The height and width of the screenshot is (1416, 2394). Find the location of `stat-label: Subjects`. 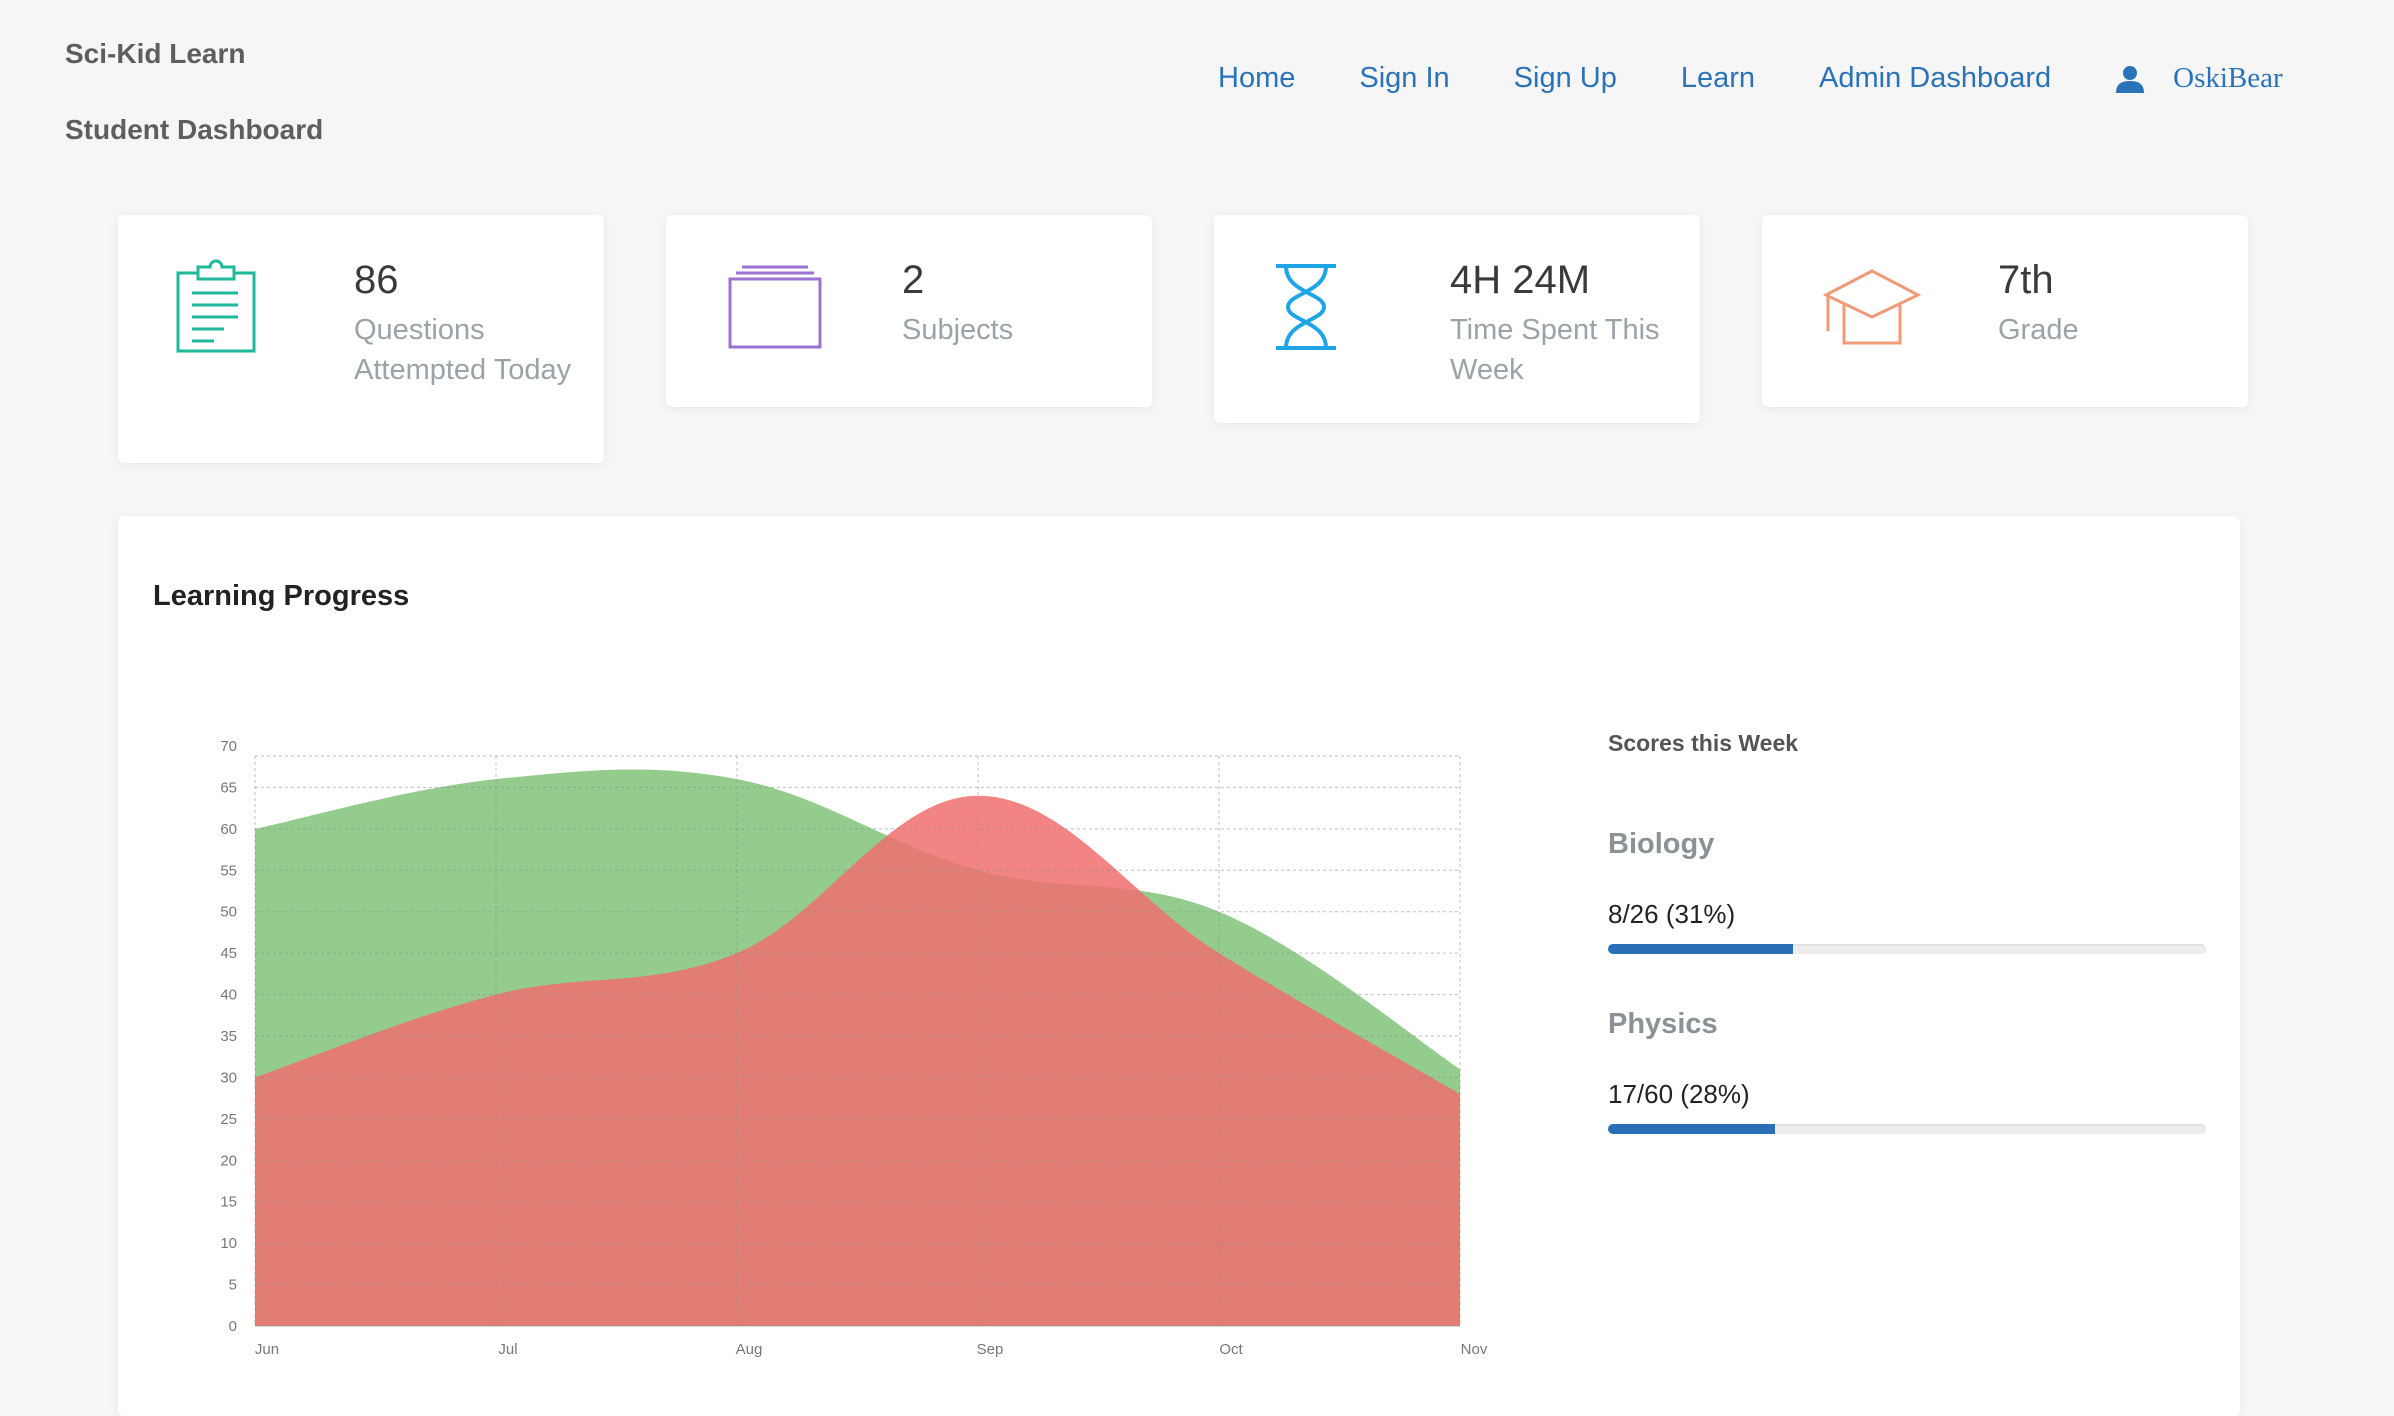

stat-label: Subjects is located at coordinates (958, 330).